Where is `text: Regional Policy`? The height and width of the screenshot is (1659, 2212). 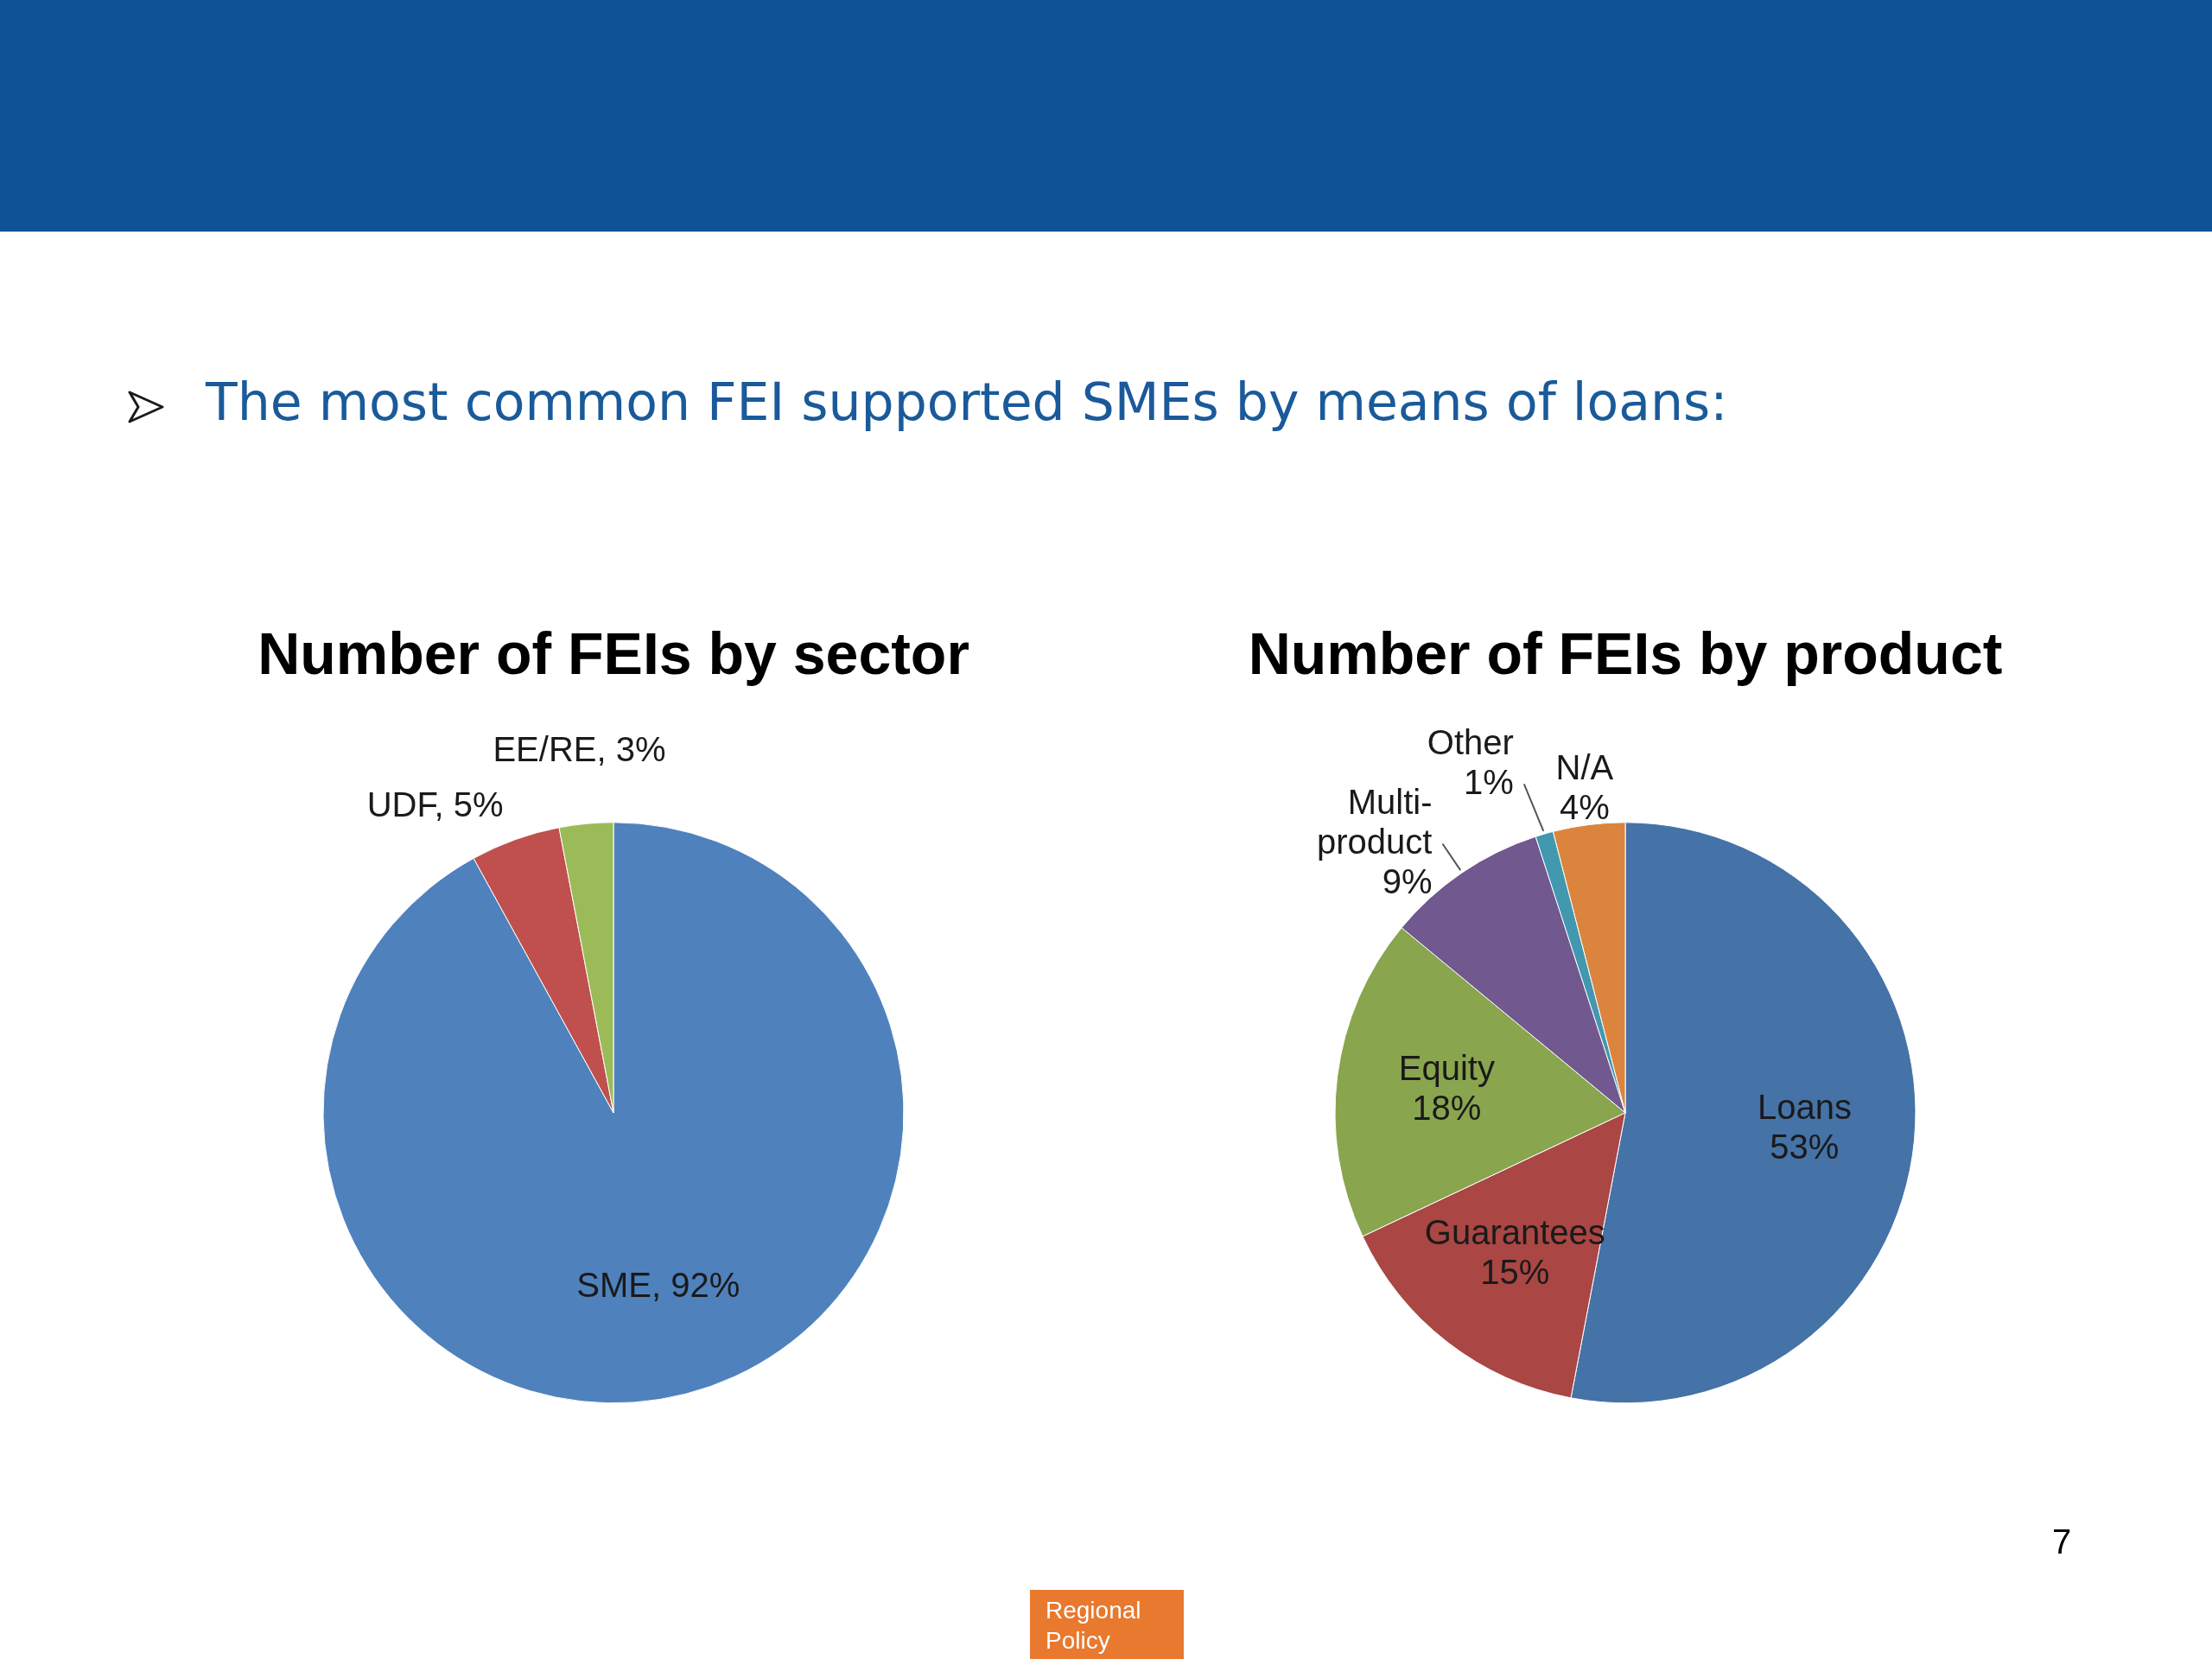 text: Regional Policy is located at coordinates (1107, 1624).